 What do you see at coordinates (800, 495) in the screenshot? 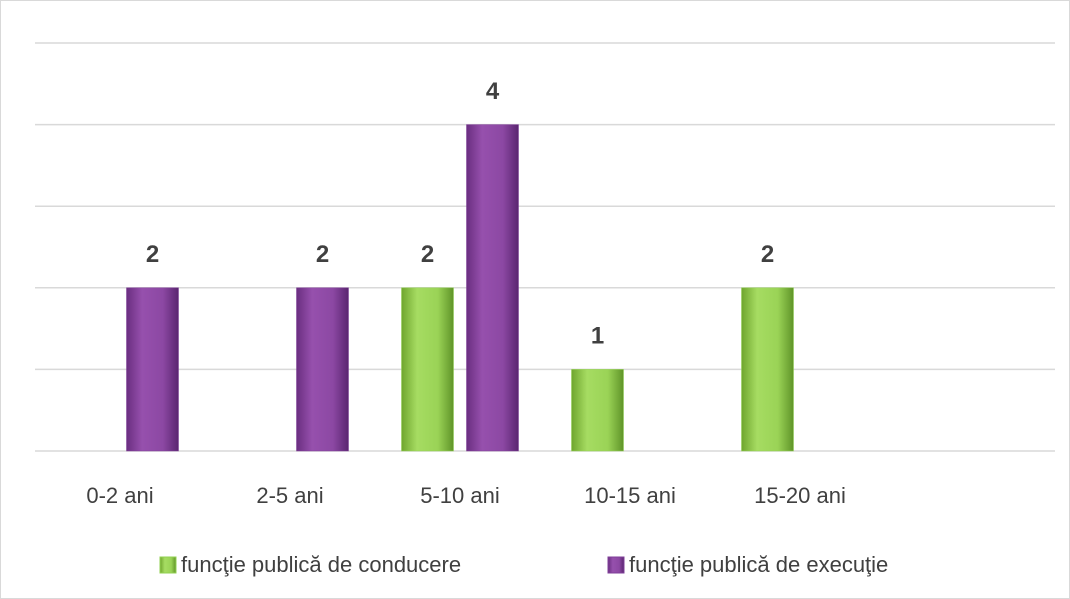
I see `x-tick-label: 15-20 ani` at bounding box center [800, 495].